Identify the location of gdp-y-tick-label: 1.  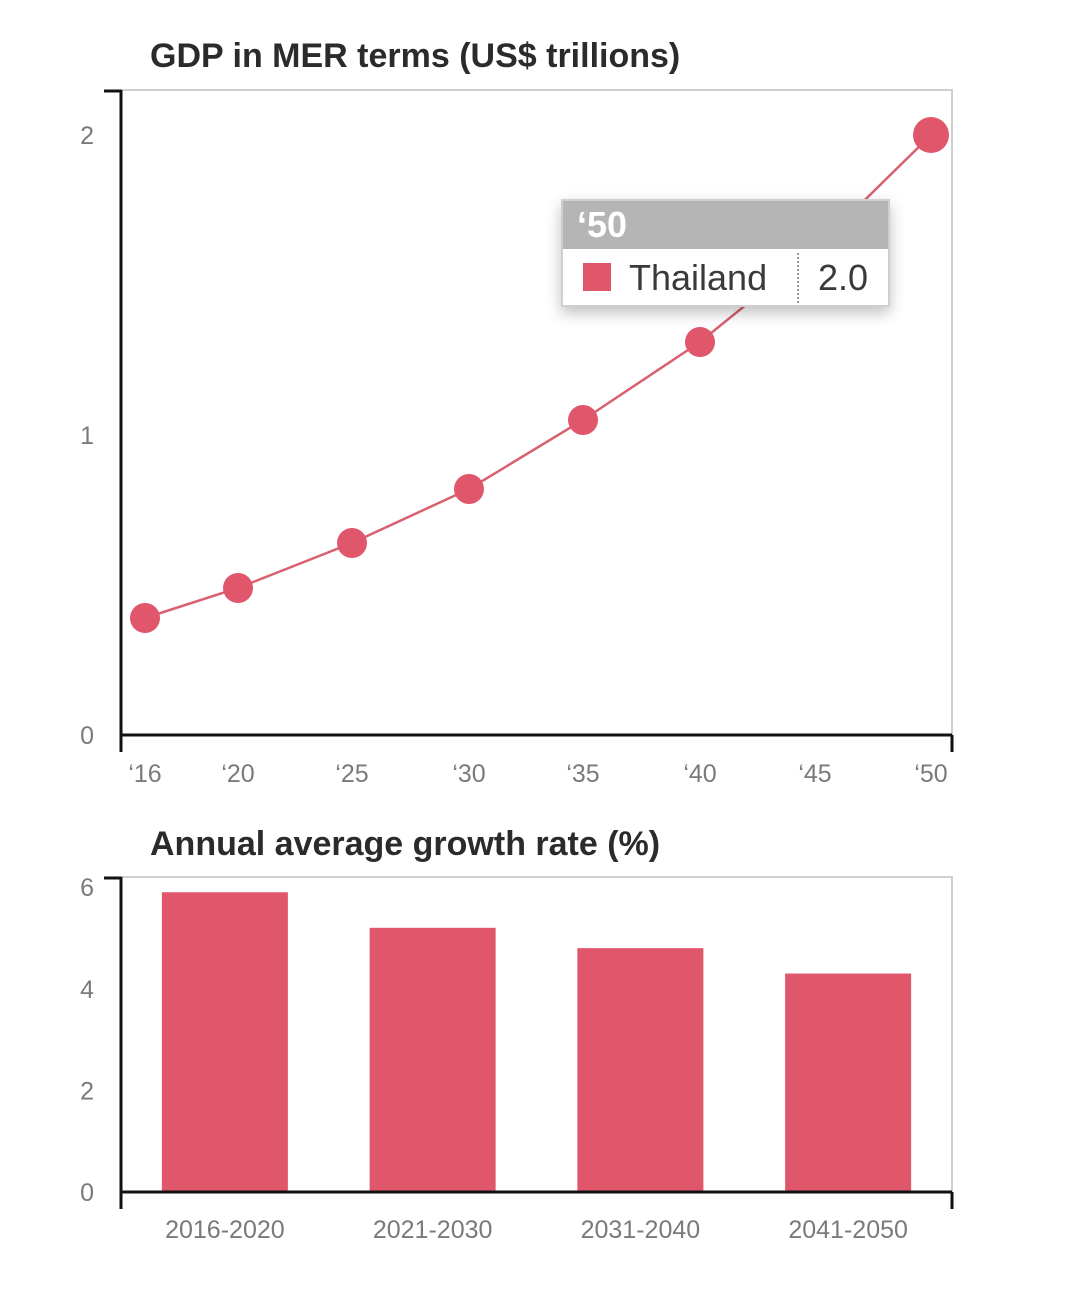
(87, 436).